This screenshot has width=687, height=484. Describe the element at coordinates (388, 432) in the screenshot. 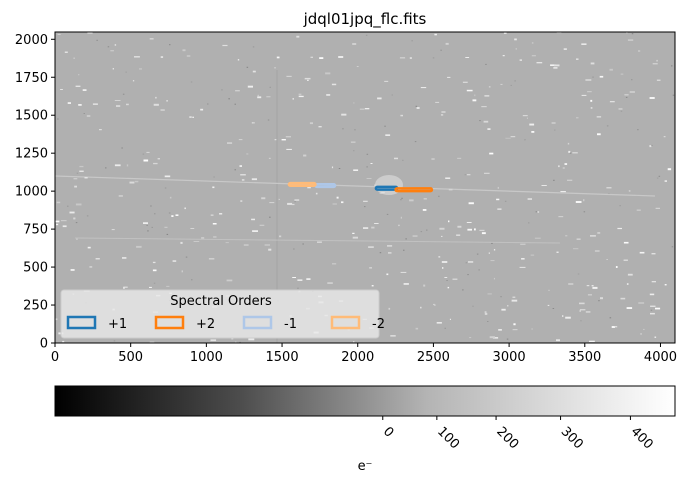

I see `colorbar-tick-label: 0` at that location.